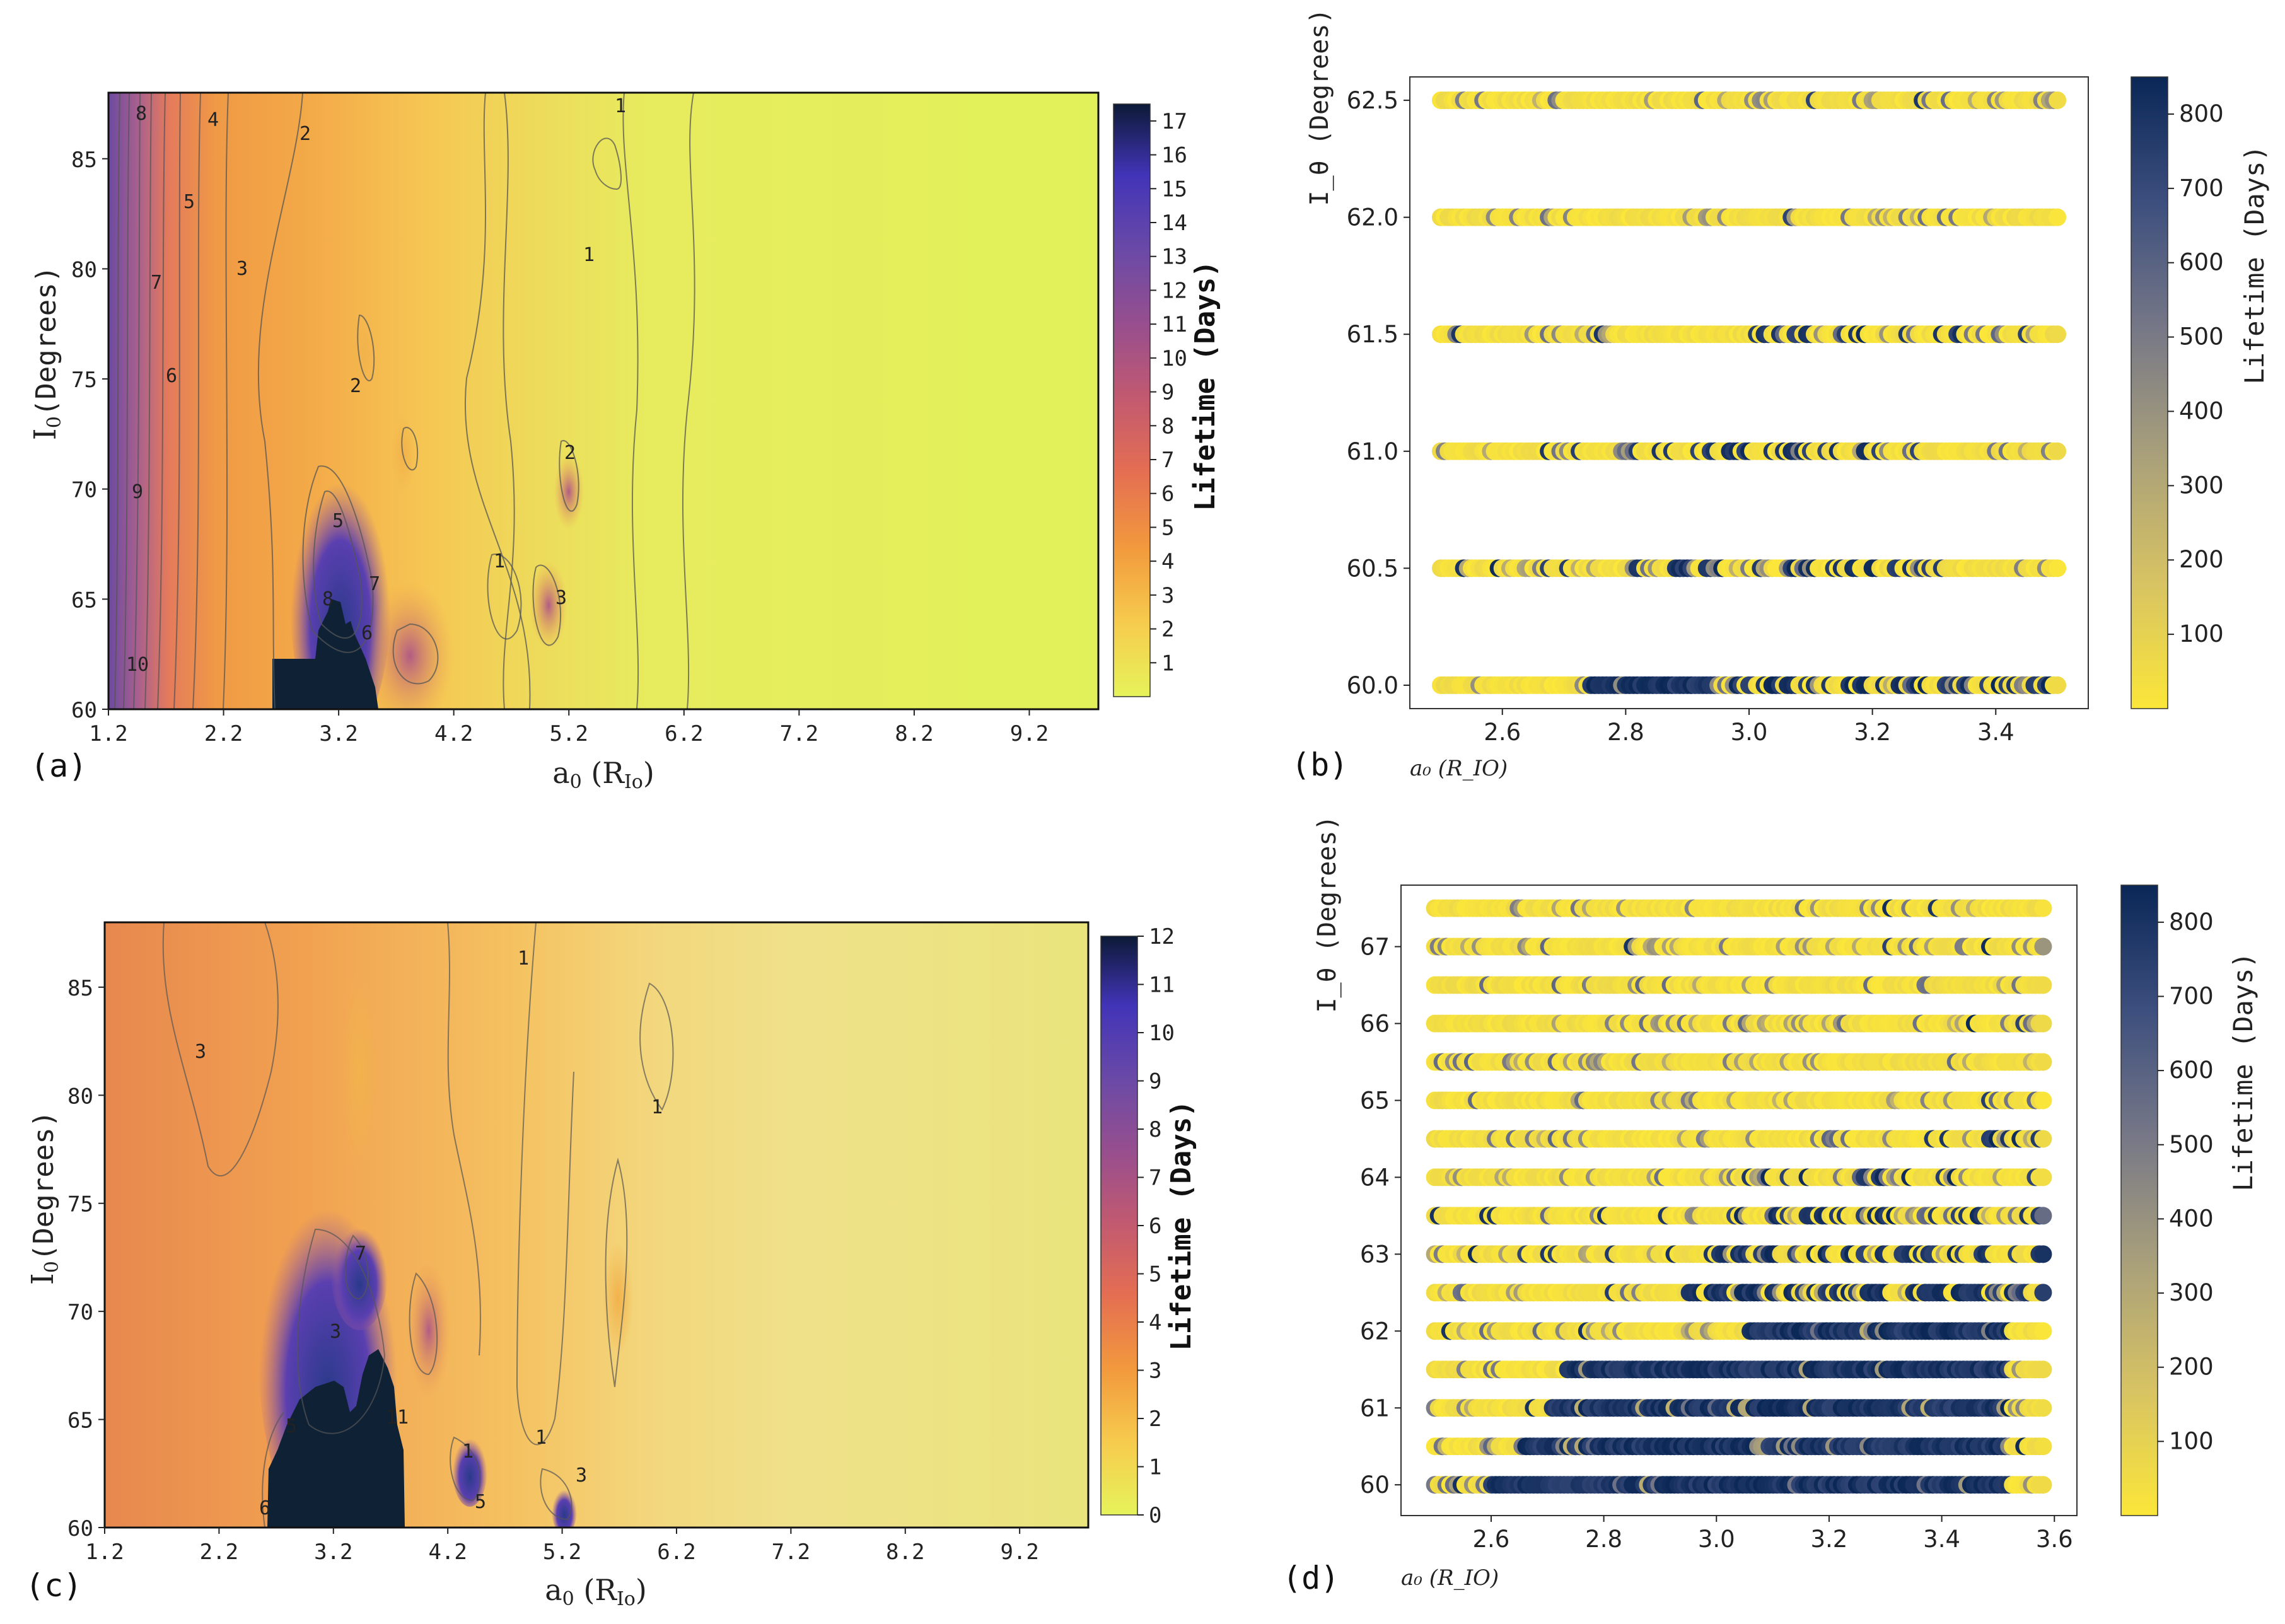 Image resolution: width=2285 pixels, height=1624 pixels. I want to click on panel-c-contours, so click(418, 1225).